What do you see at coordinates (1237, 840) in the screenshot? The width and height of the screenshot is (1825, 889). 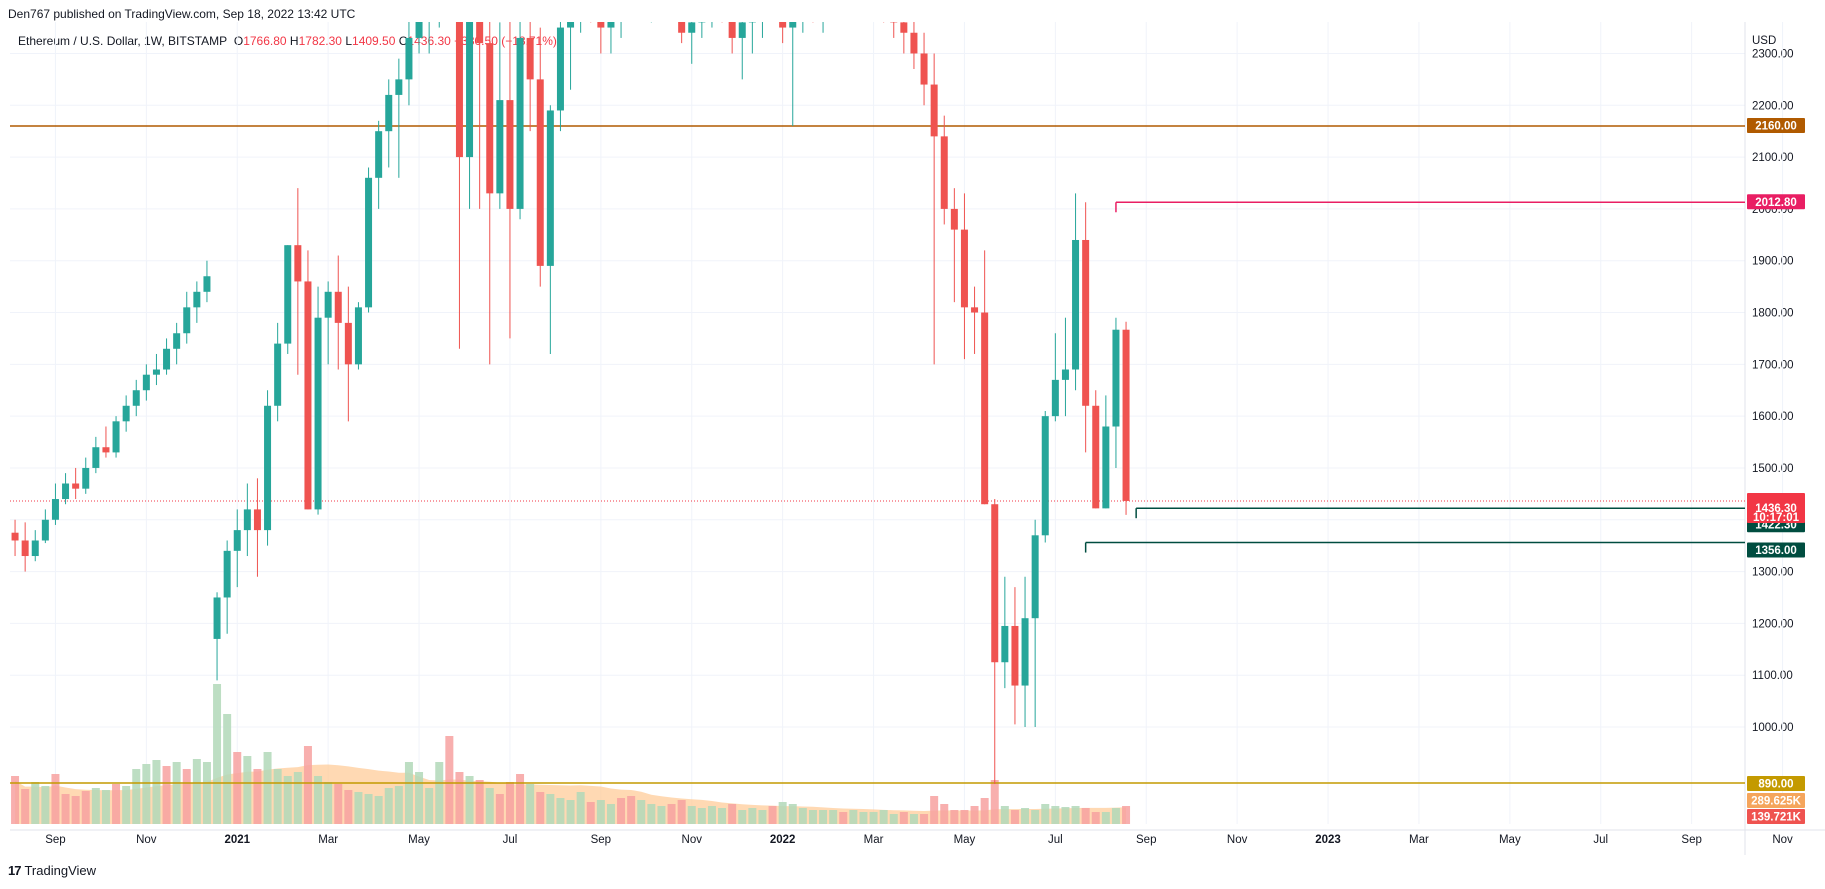 I see `x-tick-label: Nov` at bounding box center [1237, 840].